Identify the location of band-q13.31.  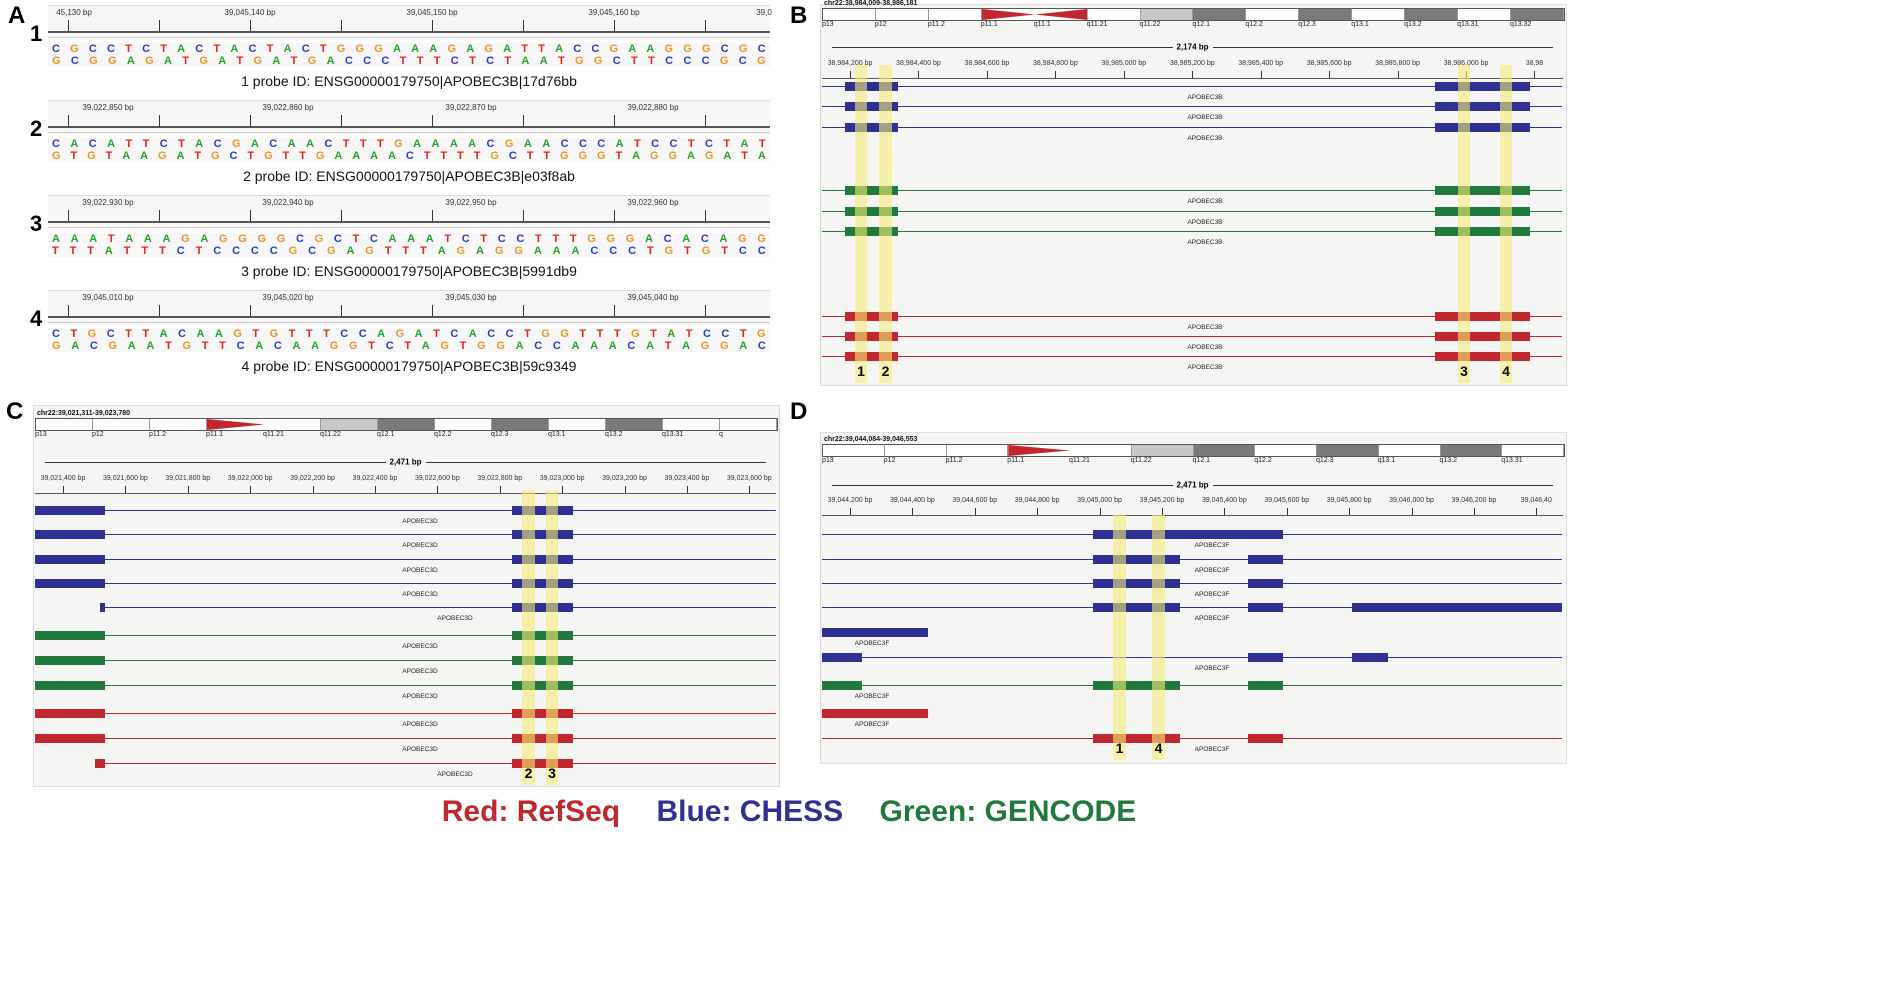
(1533, 450).